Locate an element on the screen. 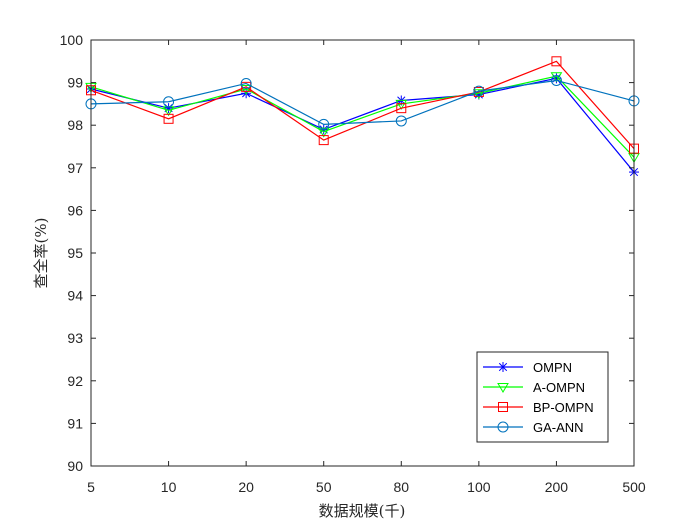 Image resolution: width=700 pixels, height=525 pixels. x-tick-label: 10 is located at coordinates (169, 487).